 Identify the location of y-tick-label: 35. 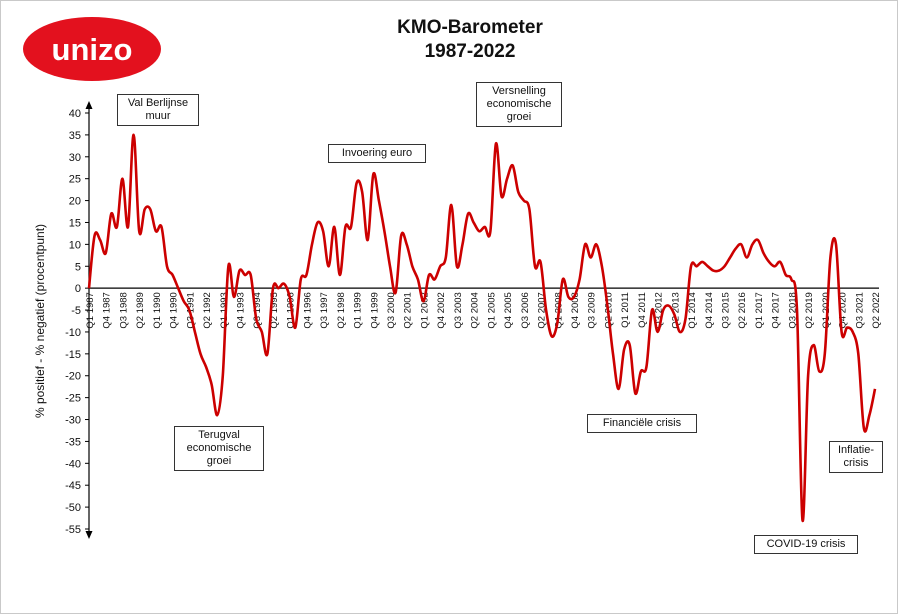
(75, 136).